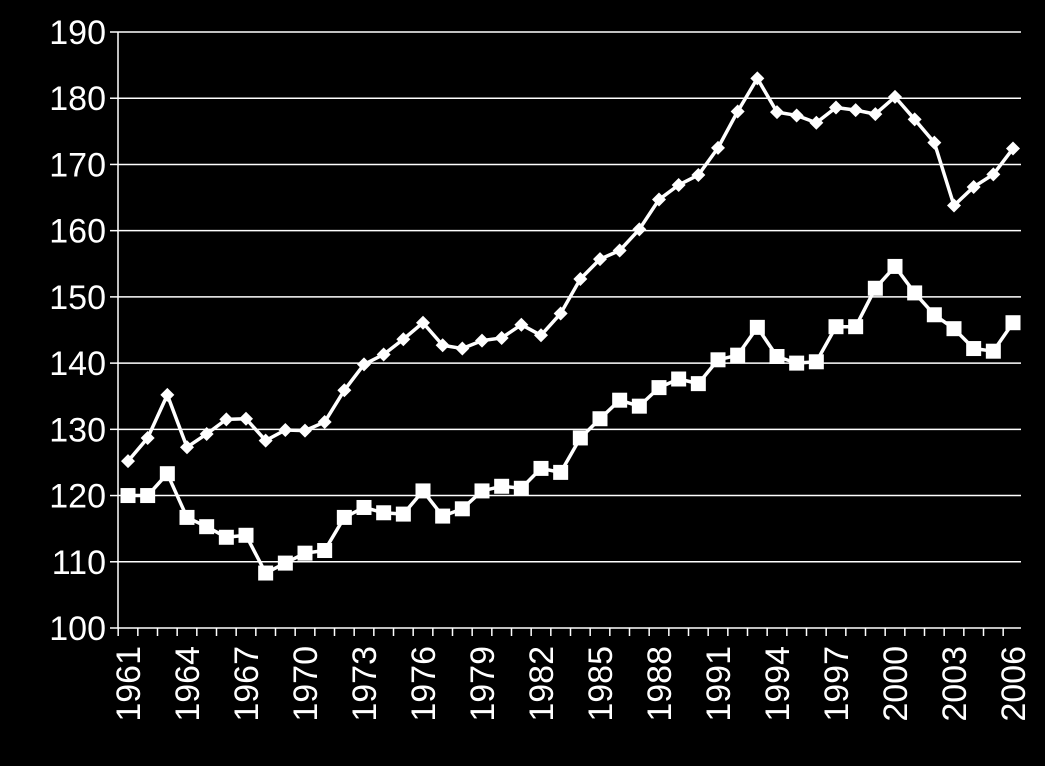  Describe the element at coordinates (365, 684) in the screenshot. I see `x-tick-label: 1973` at that location.